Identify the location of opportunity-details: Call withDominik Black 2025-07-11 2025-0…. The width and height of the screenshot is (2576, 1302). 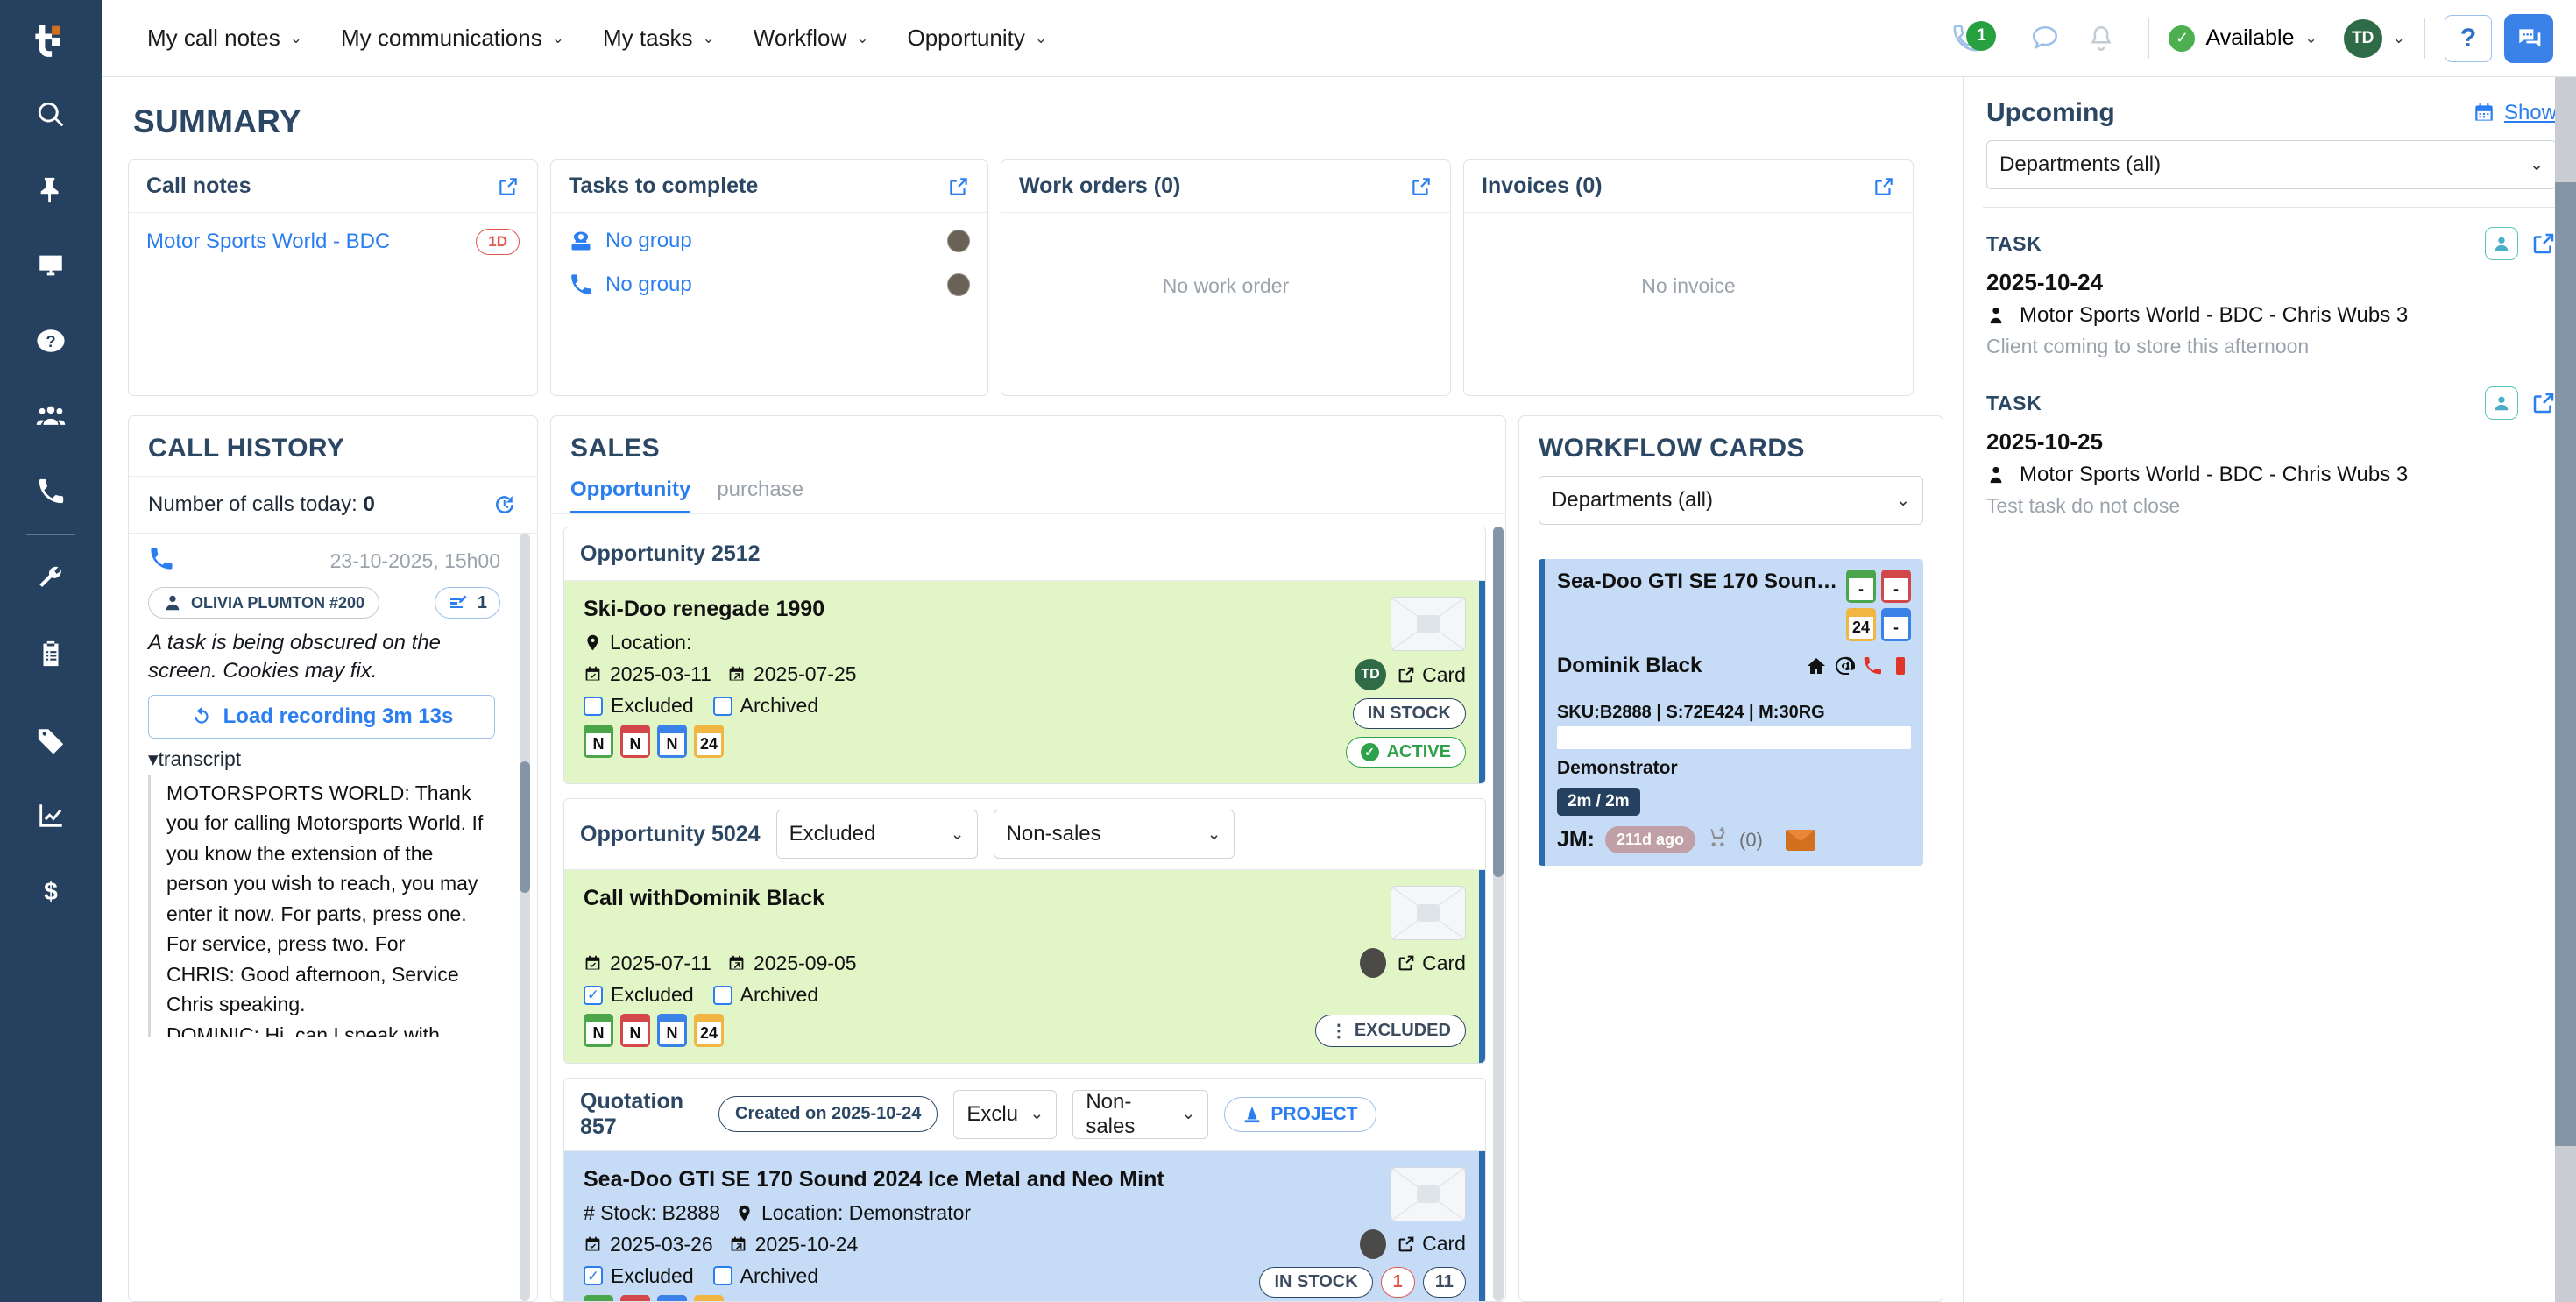
(941, 966).